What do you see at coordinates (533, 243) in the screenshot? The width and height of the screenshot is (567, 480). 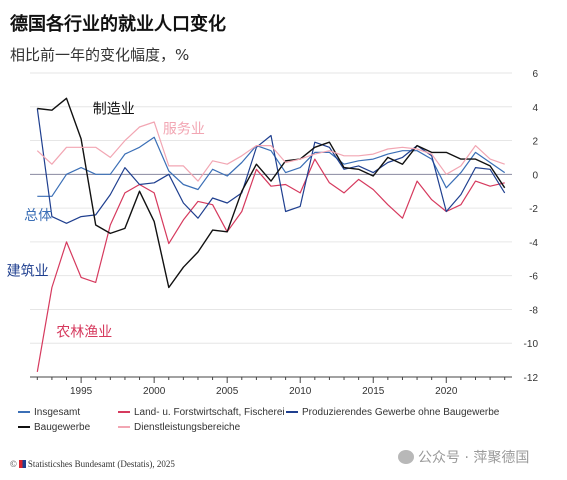 I see `y-tick-label: -4` at bounding box center [533, 243].